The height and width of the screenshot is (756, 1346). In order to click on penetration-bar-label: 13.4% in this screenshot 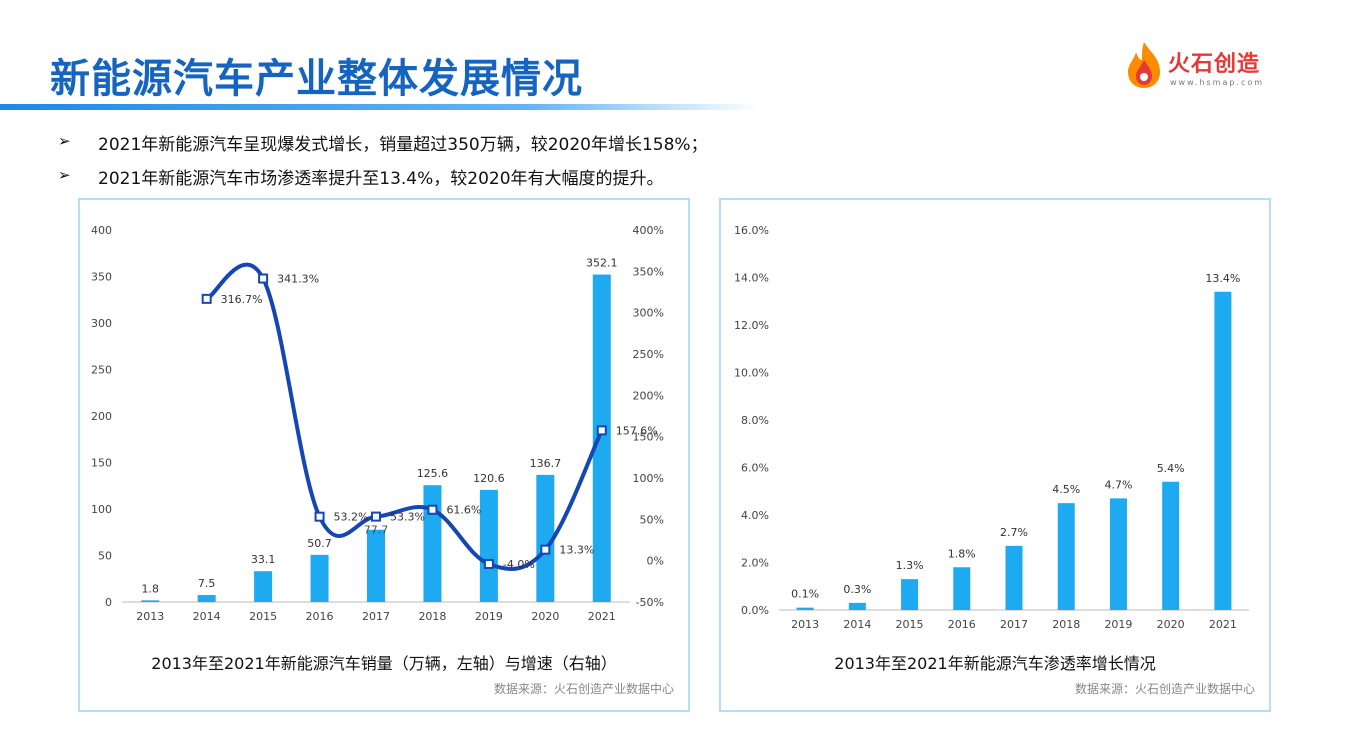, I will do `click(1222, 278)`.